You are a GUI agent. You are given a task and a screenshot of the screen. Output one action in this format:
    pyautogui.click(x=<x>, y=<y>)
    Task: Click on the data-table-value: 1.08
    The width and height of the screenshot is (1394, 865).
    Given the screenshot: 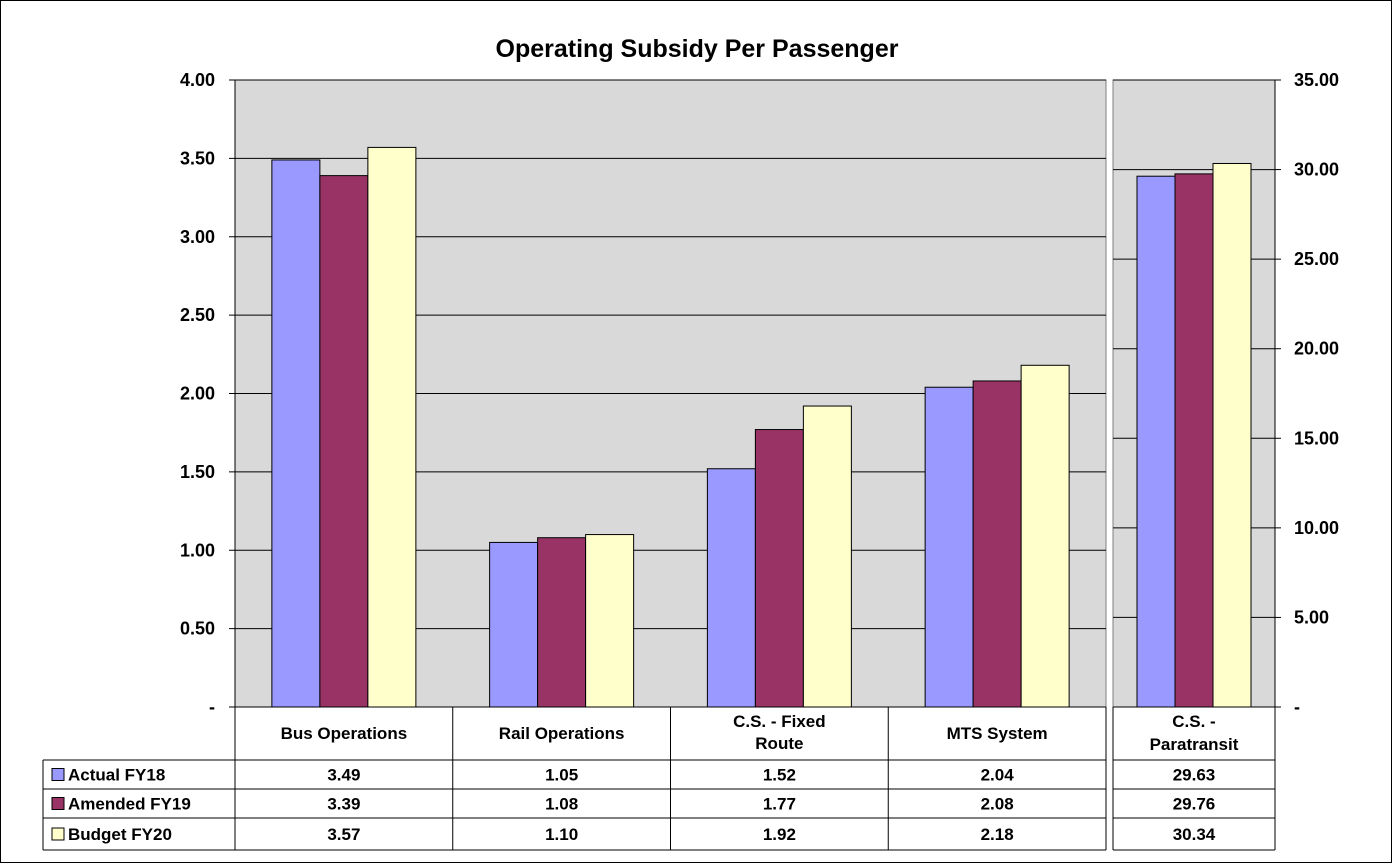 What is the action you would take?
    pyautogui.click(x=561, y=804)
    